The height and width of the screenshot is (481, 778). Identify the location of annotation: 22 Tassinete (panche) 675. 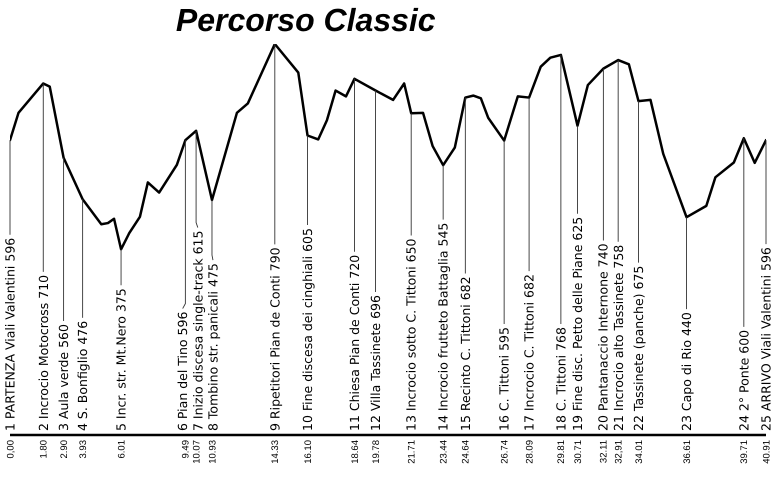
(638, 348).